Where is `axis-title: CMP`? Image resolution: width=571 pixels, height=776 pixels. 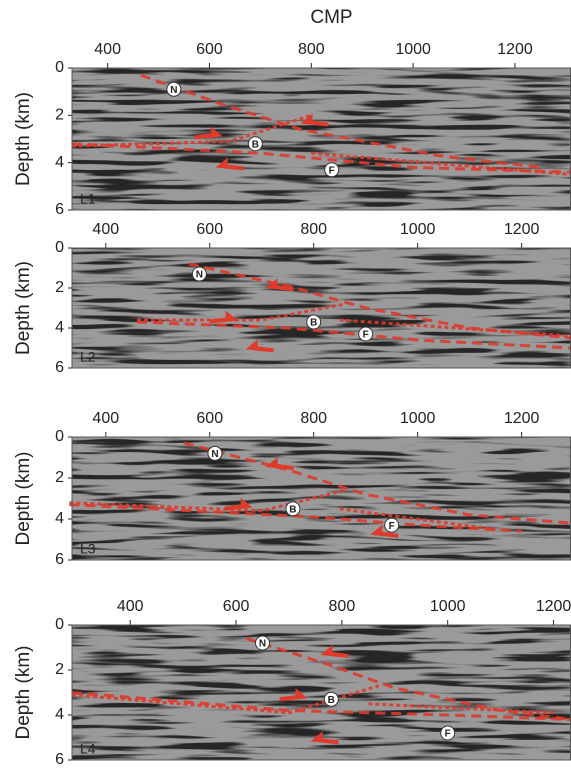 axis-title: CMP is located at coordinates (331, 17).